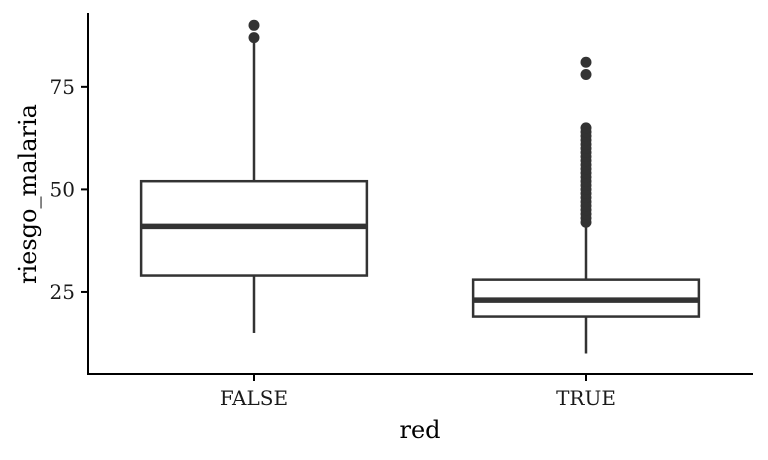 The width and height of the screenshot is (768, 460). What do you see at coordinates (62, 87) in the screenshot?
I see `y-tick-label: 75` at bounding box center [62, 87].